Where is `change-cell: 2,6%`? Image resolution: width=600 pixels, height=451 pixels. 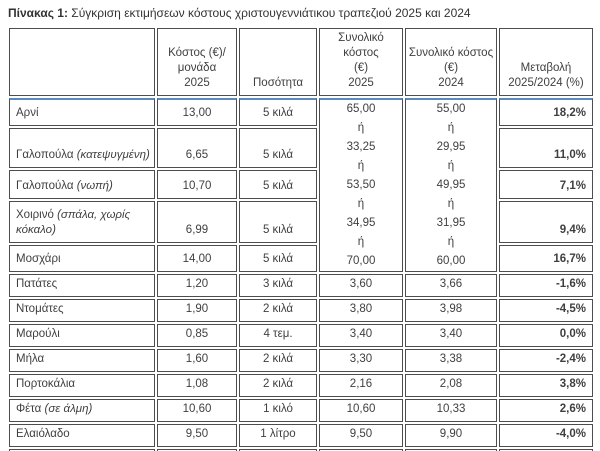
change-cell: 2,6% is located at coordinates (546, 410).